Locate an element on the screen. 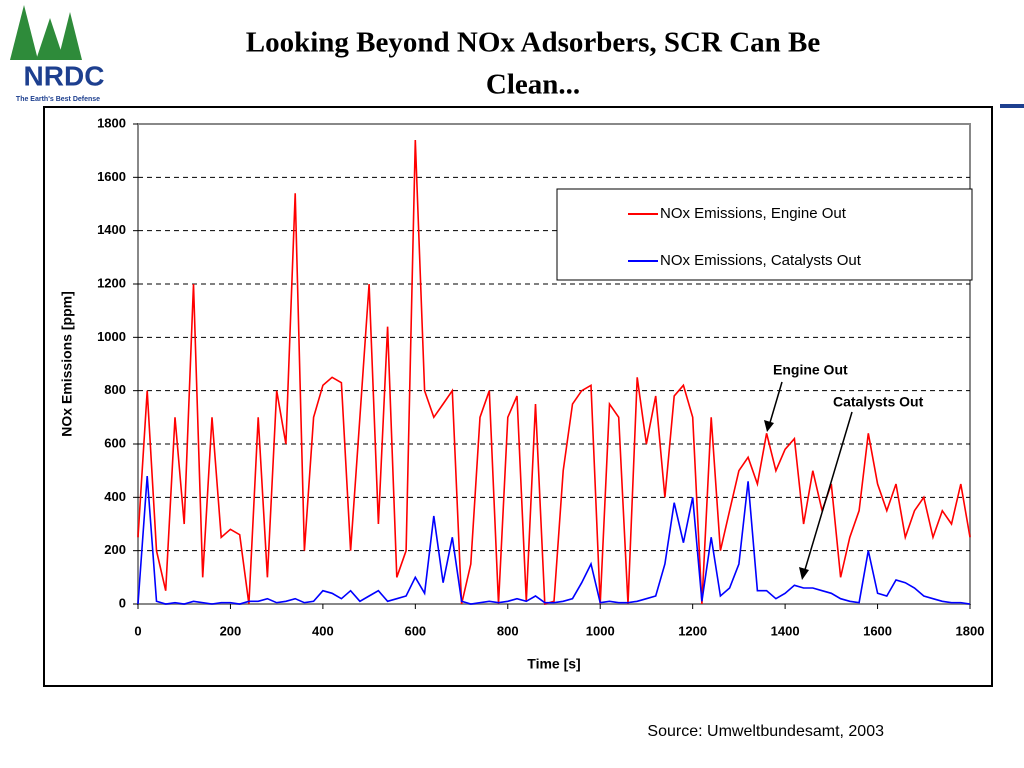 The image size is (1024, 768). y-tick-label: 1600 is located at coordinates (111, 176).